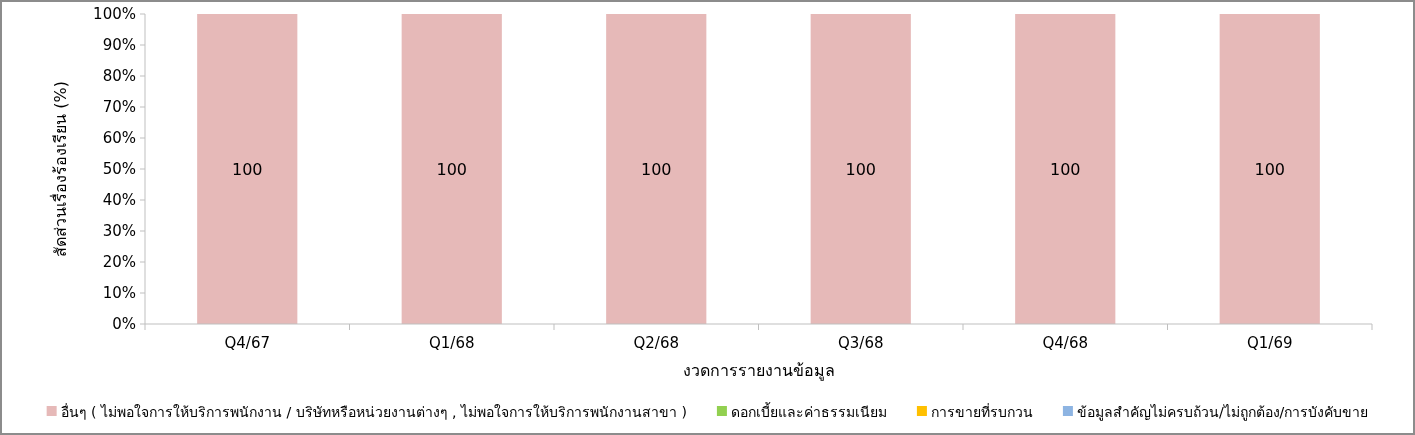  Describe the element at coordinates (1222, 412) in the screenshot. I see `legend-label: ข้อมูลสำคัญไม่ครบถ้วน/ไม่ถูกต้อง/การบังคับขาย` at that location.